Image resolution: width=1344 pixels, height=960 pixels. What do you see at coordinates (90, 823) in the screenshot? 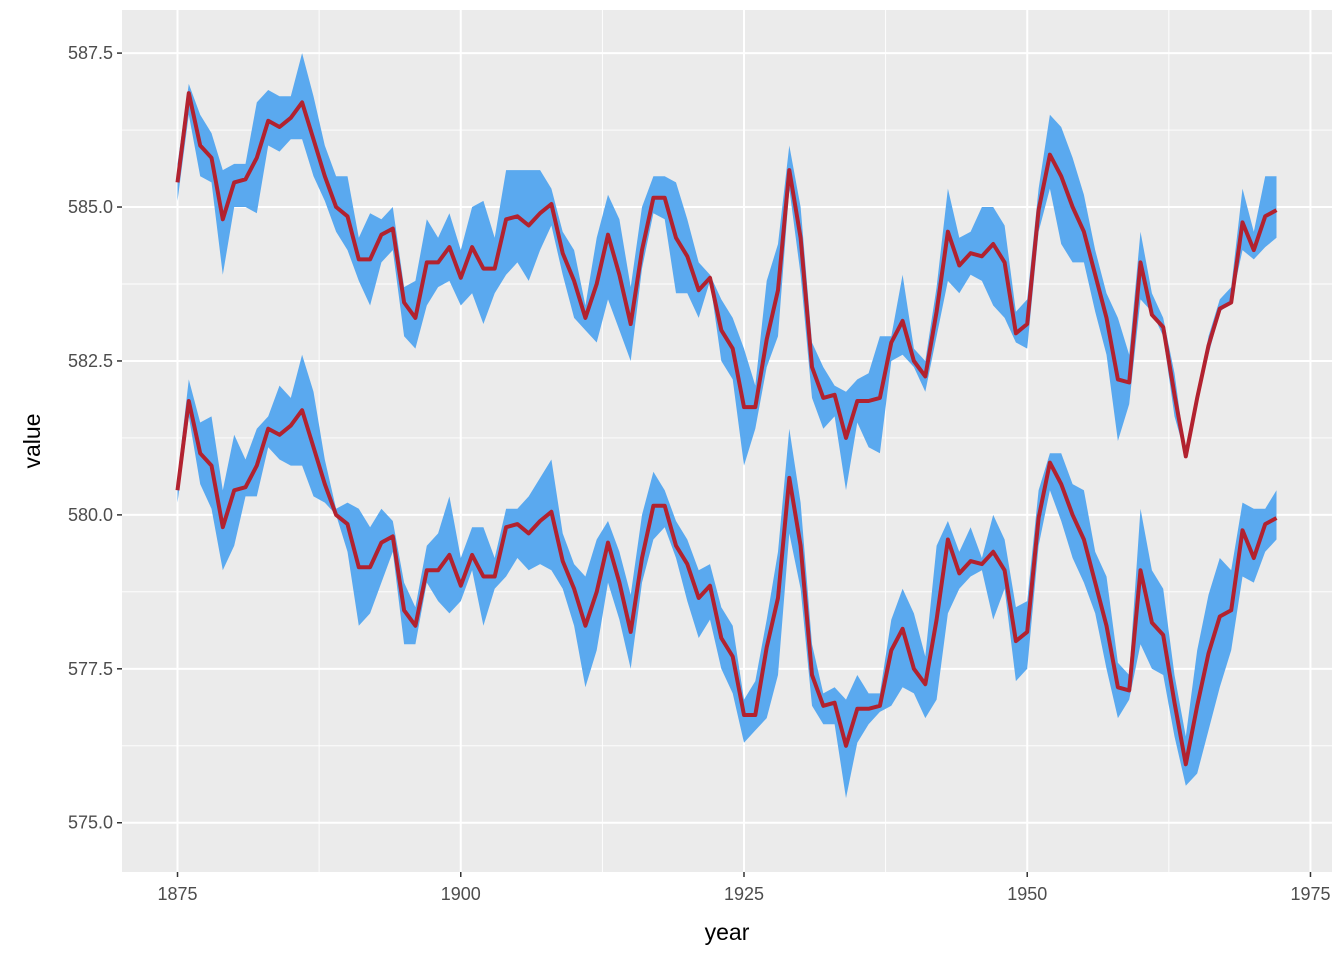
I see `y-tick-label: 575.0` at bounding box center [90, 823].